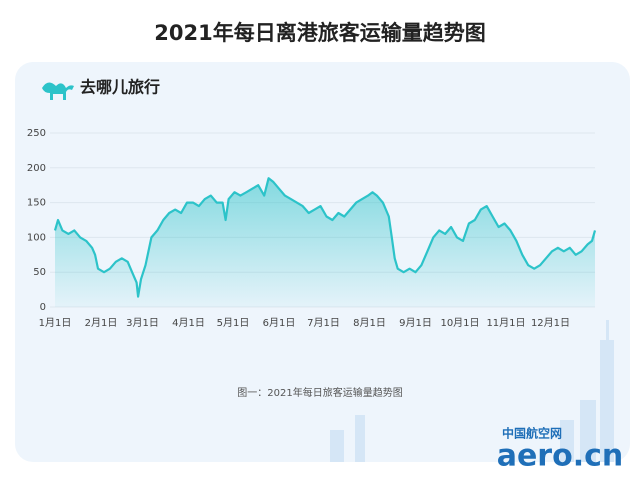  What do you see at coordinates (36, 237) in the screenshot?
I see `y-tick-label: 100` at bounding box center [36, 237].